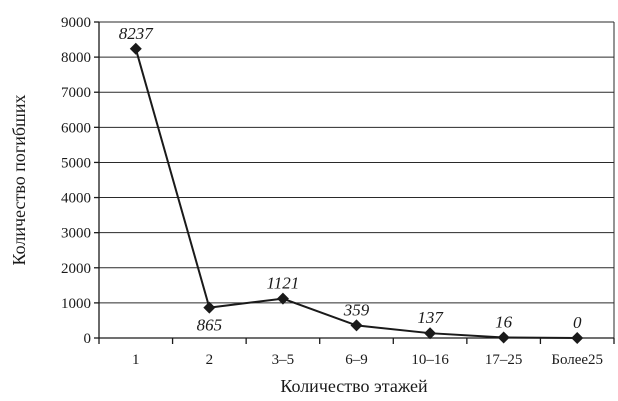 The image size is (618, 401). Describe the element at coordinates (210, 325) in the screenshot. I see `data-label: 865` at that location.